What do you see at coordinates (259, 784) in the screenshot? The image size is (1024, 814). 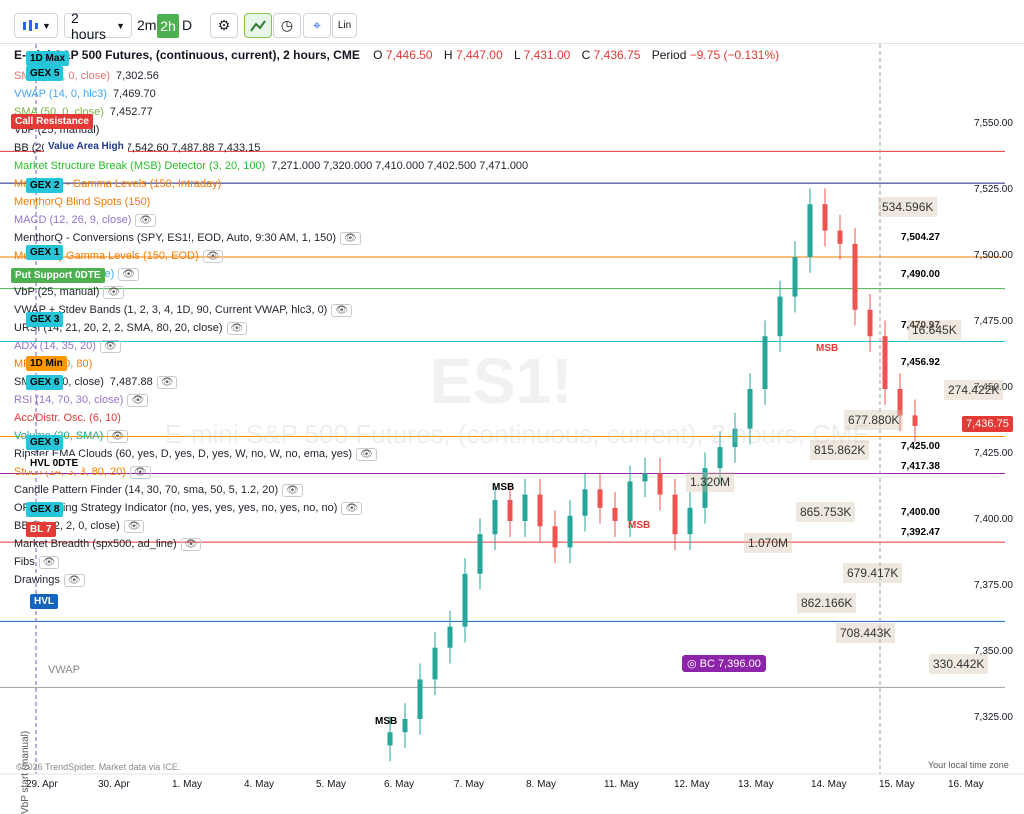 I see `time-axis-tick: 4. May` at bounding box center [259, 784].